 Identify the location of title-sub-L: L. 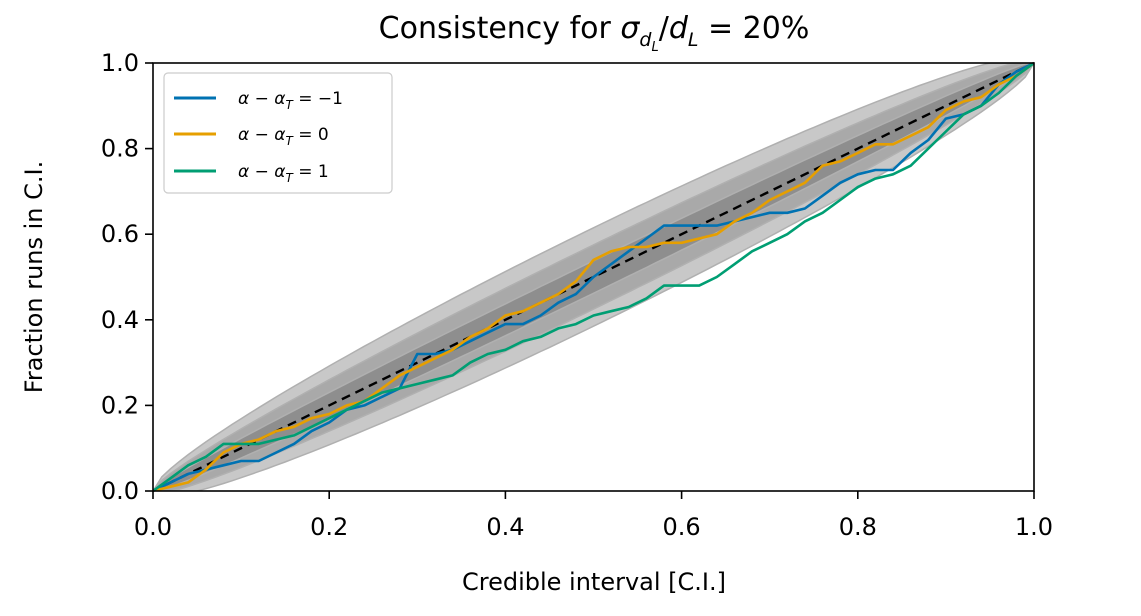
(654, 47).